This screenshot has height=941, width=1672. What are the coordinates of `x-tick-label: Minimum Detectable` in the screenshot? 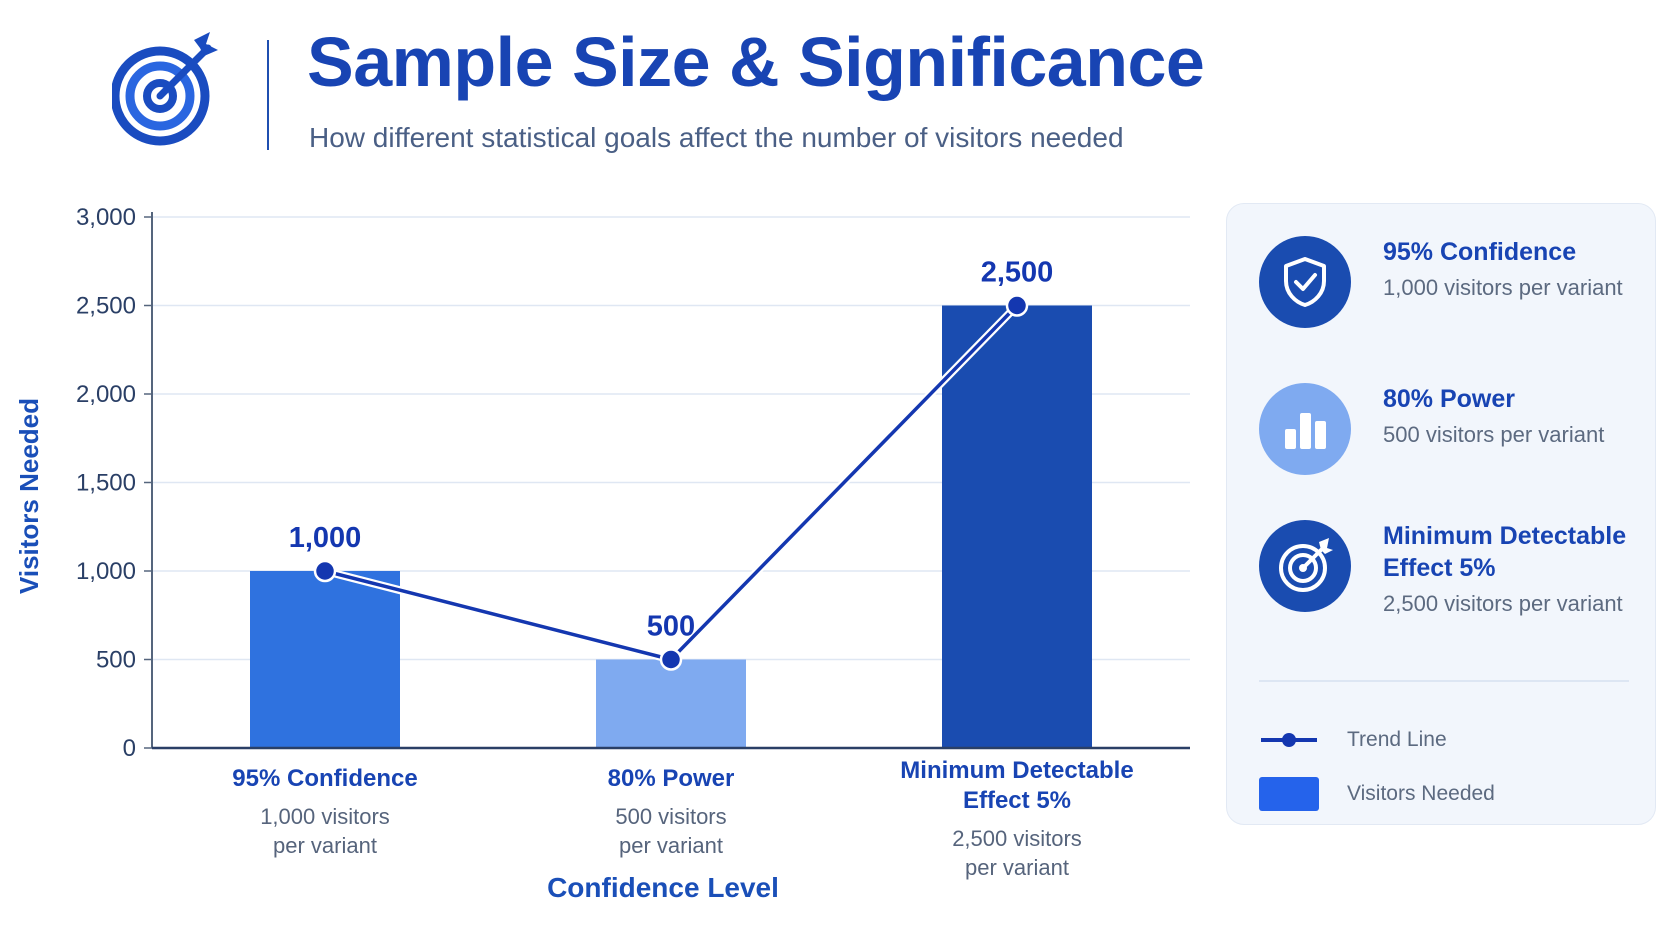 It's located at (1016, 770).